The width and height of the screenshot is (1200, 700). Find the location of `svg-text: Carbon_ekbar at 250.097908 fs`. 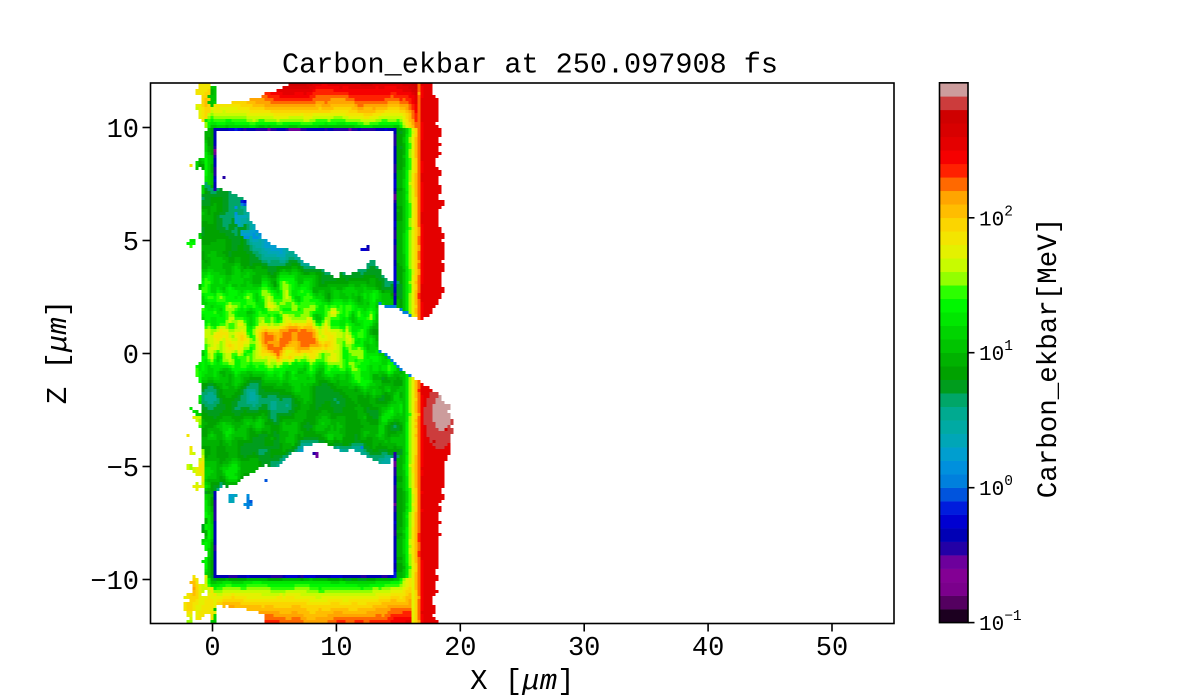

svg-text: Carbon_ekbar at 250.097908 fs is located at coordinates (530, 65).